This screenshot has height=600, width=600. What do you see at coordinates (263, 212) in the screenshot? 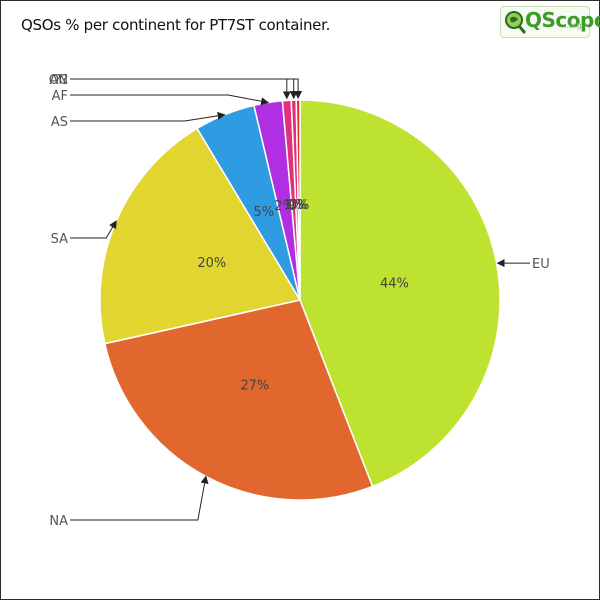
I see `slice-percent-label: 5%` at bounding box center [263, 212].